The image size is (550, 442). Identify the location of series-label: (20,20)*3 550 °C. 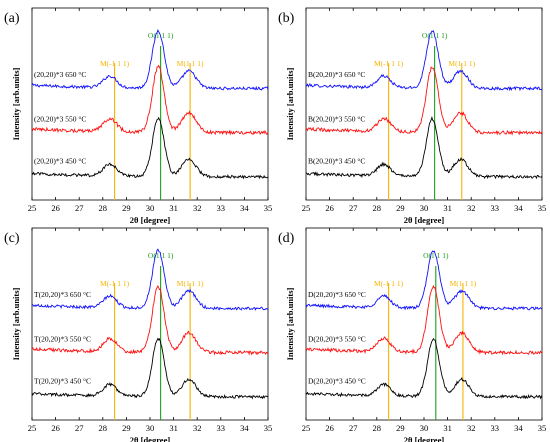
(60, 118).